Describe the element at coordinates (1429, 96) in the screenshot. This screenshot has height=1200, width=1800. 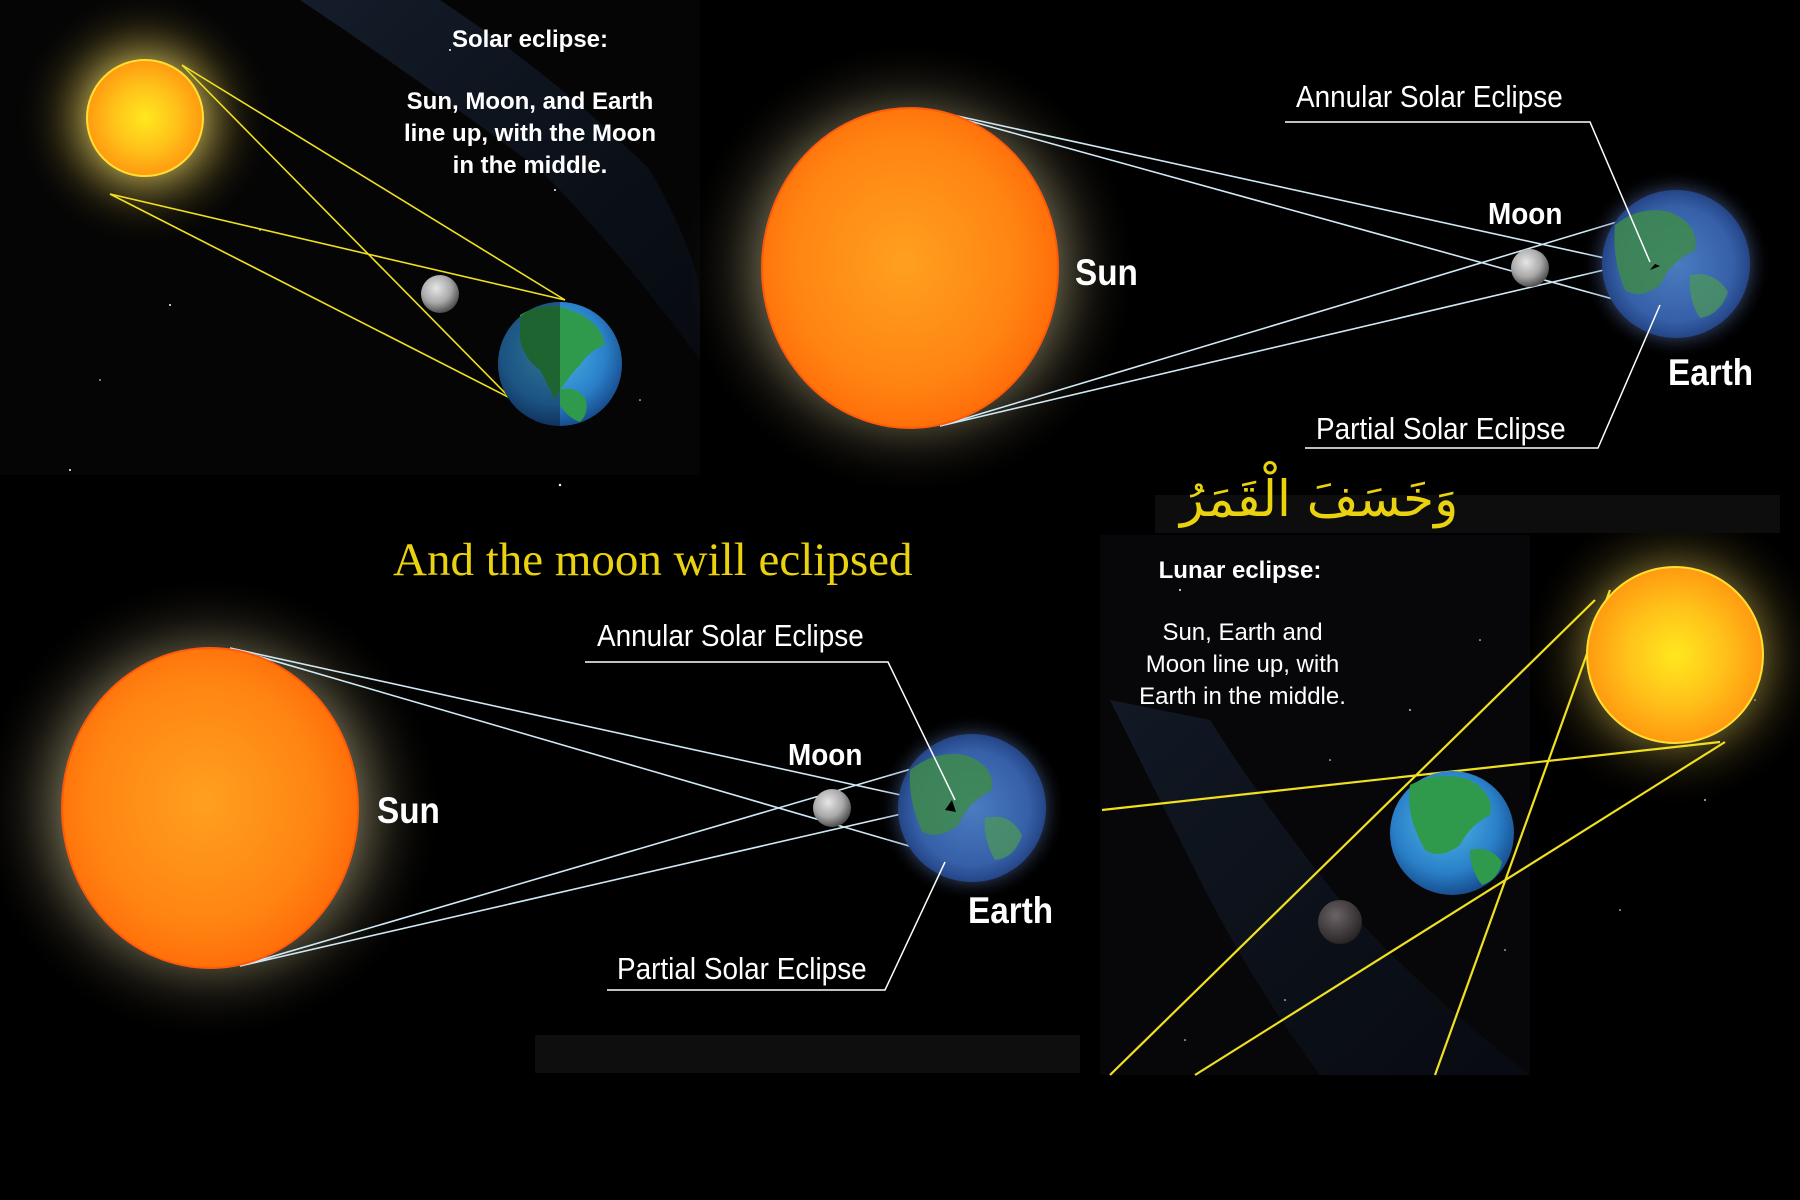
I see `annular-eclipse-label-top: Annular Solar Eclipse` at that location.